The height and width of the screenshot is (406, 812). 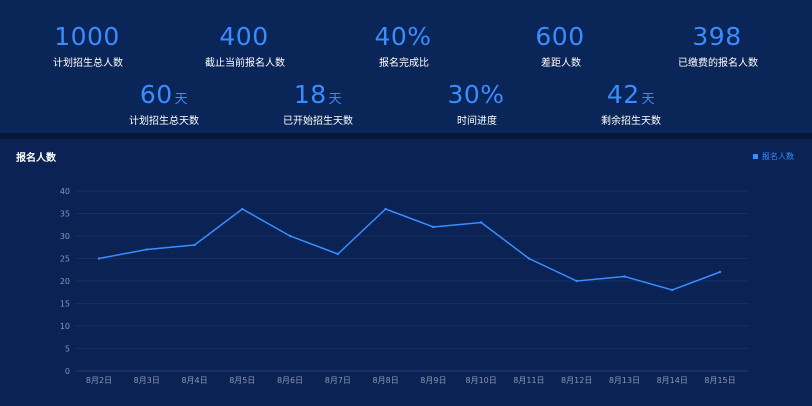 I want to click on stat-planned-days: 60 天 计划招生总天数, so click(x=164, y=104).